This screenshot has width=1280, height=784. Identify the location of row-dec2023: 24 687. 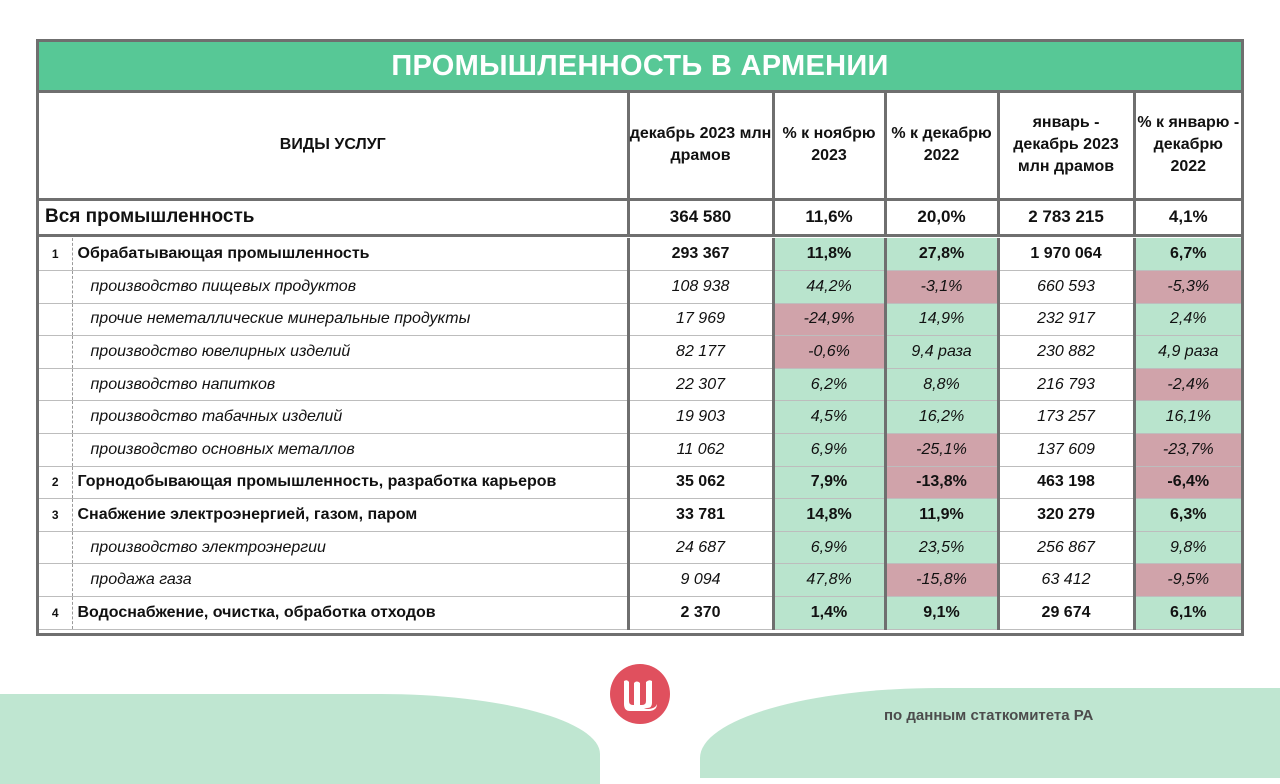
(700, 548).